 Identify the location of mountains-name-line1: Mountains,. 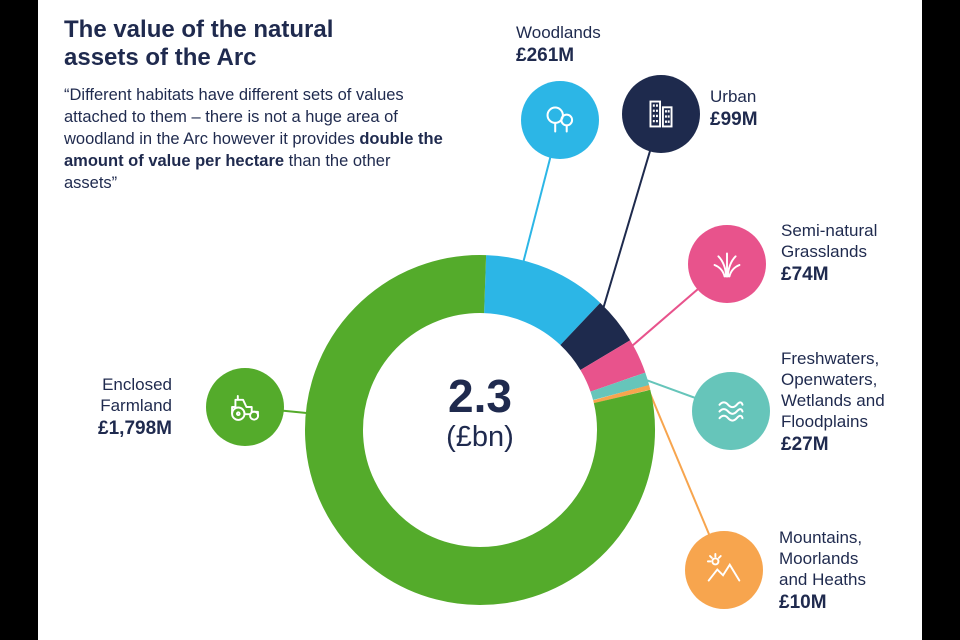
(821, 537).